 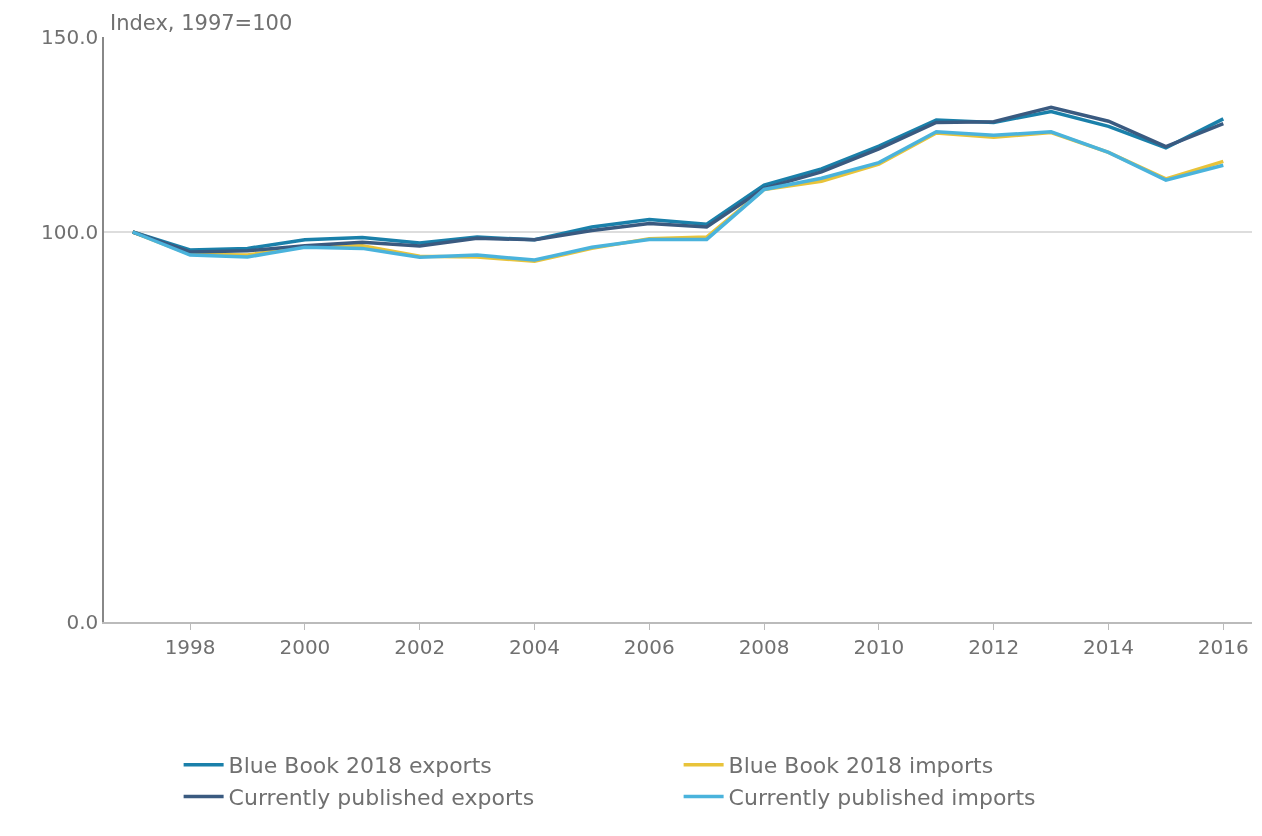 I want to click on legend-label: Blue Book 2018 imports, so click(x=861, y=766).